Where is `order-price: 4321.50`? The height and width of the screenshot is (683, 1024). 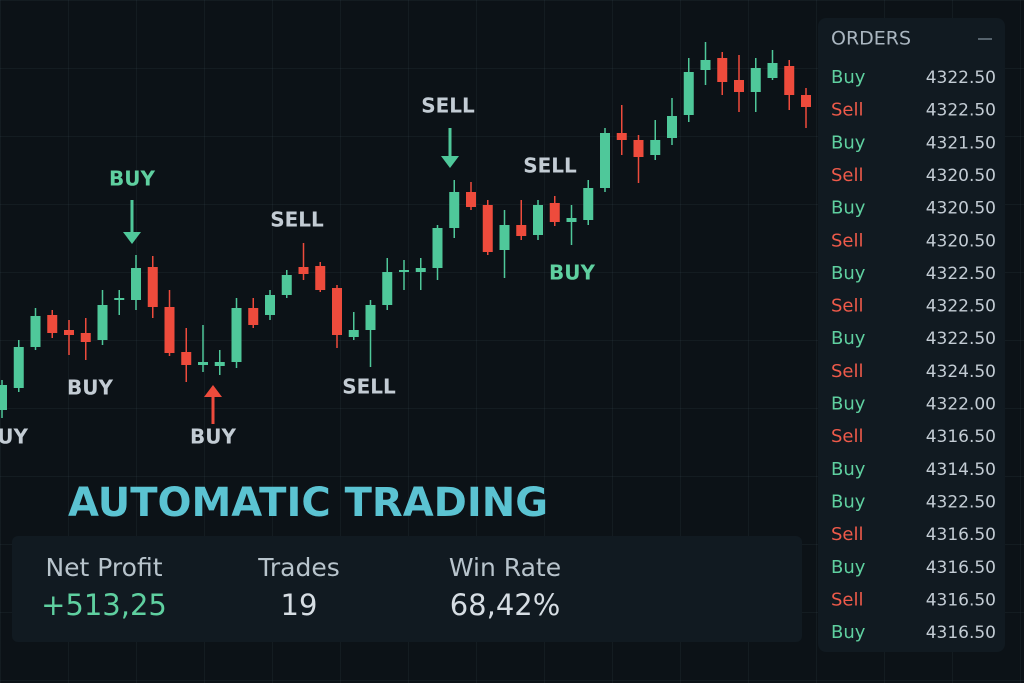 order-price: 4321.50 is located at coordinates (961, 143).